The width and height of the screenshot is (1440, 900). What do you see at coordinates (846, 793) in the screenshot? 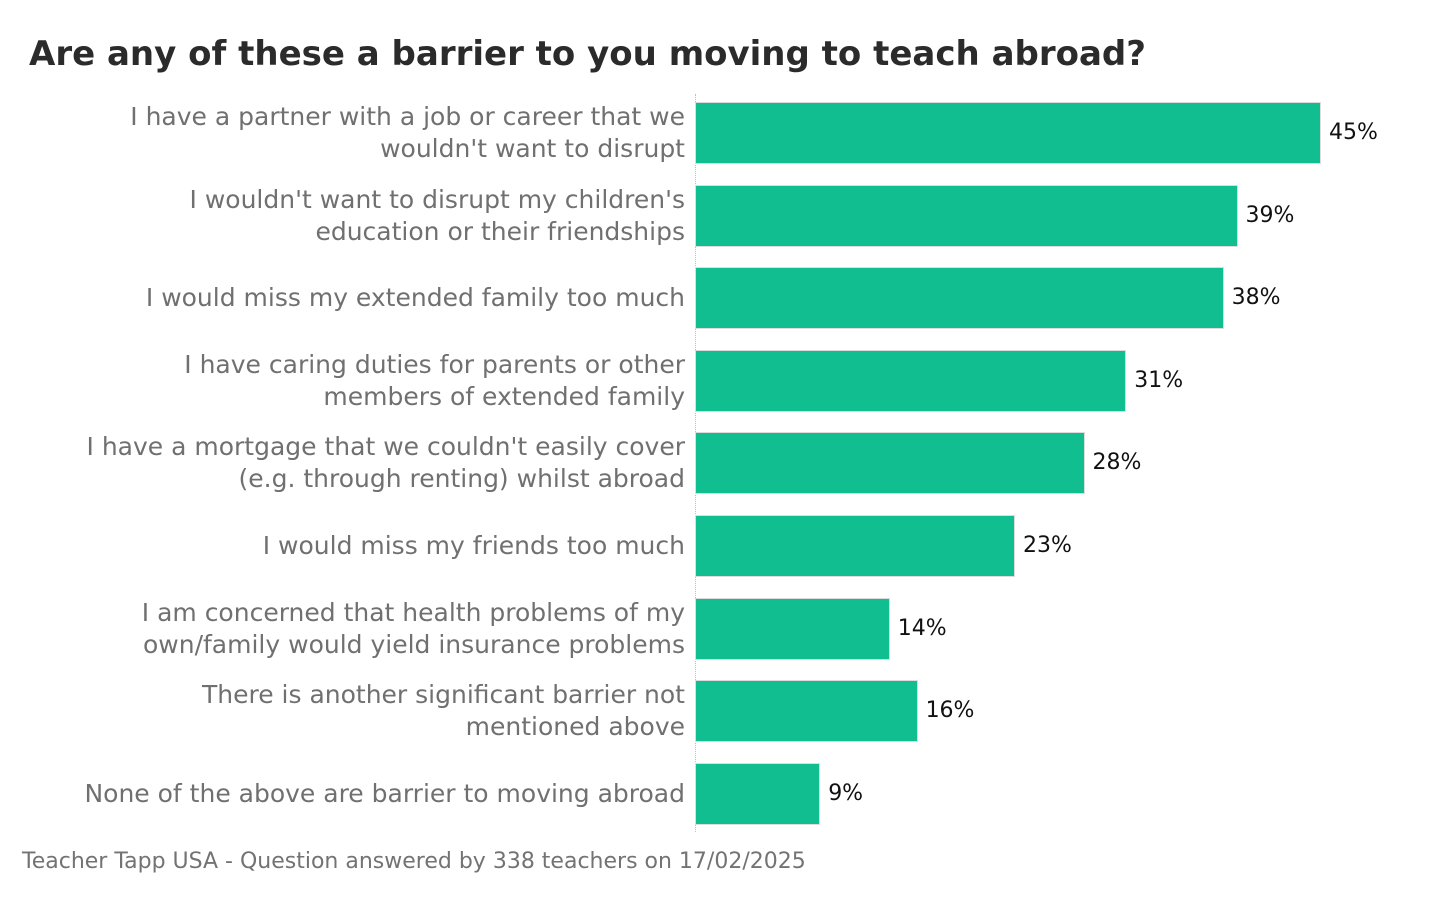
I see `value-label: 9%` at bounding box center [846, 793].